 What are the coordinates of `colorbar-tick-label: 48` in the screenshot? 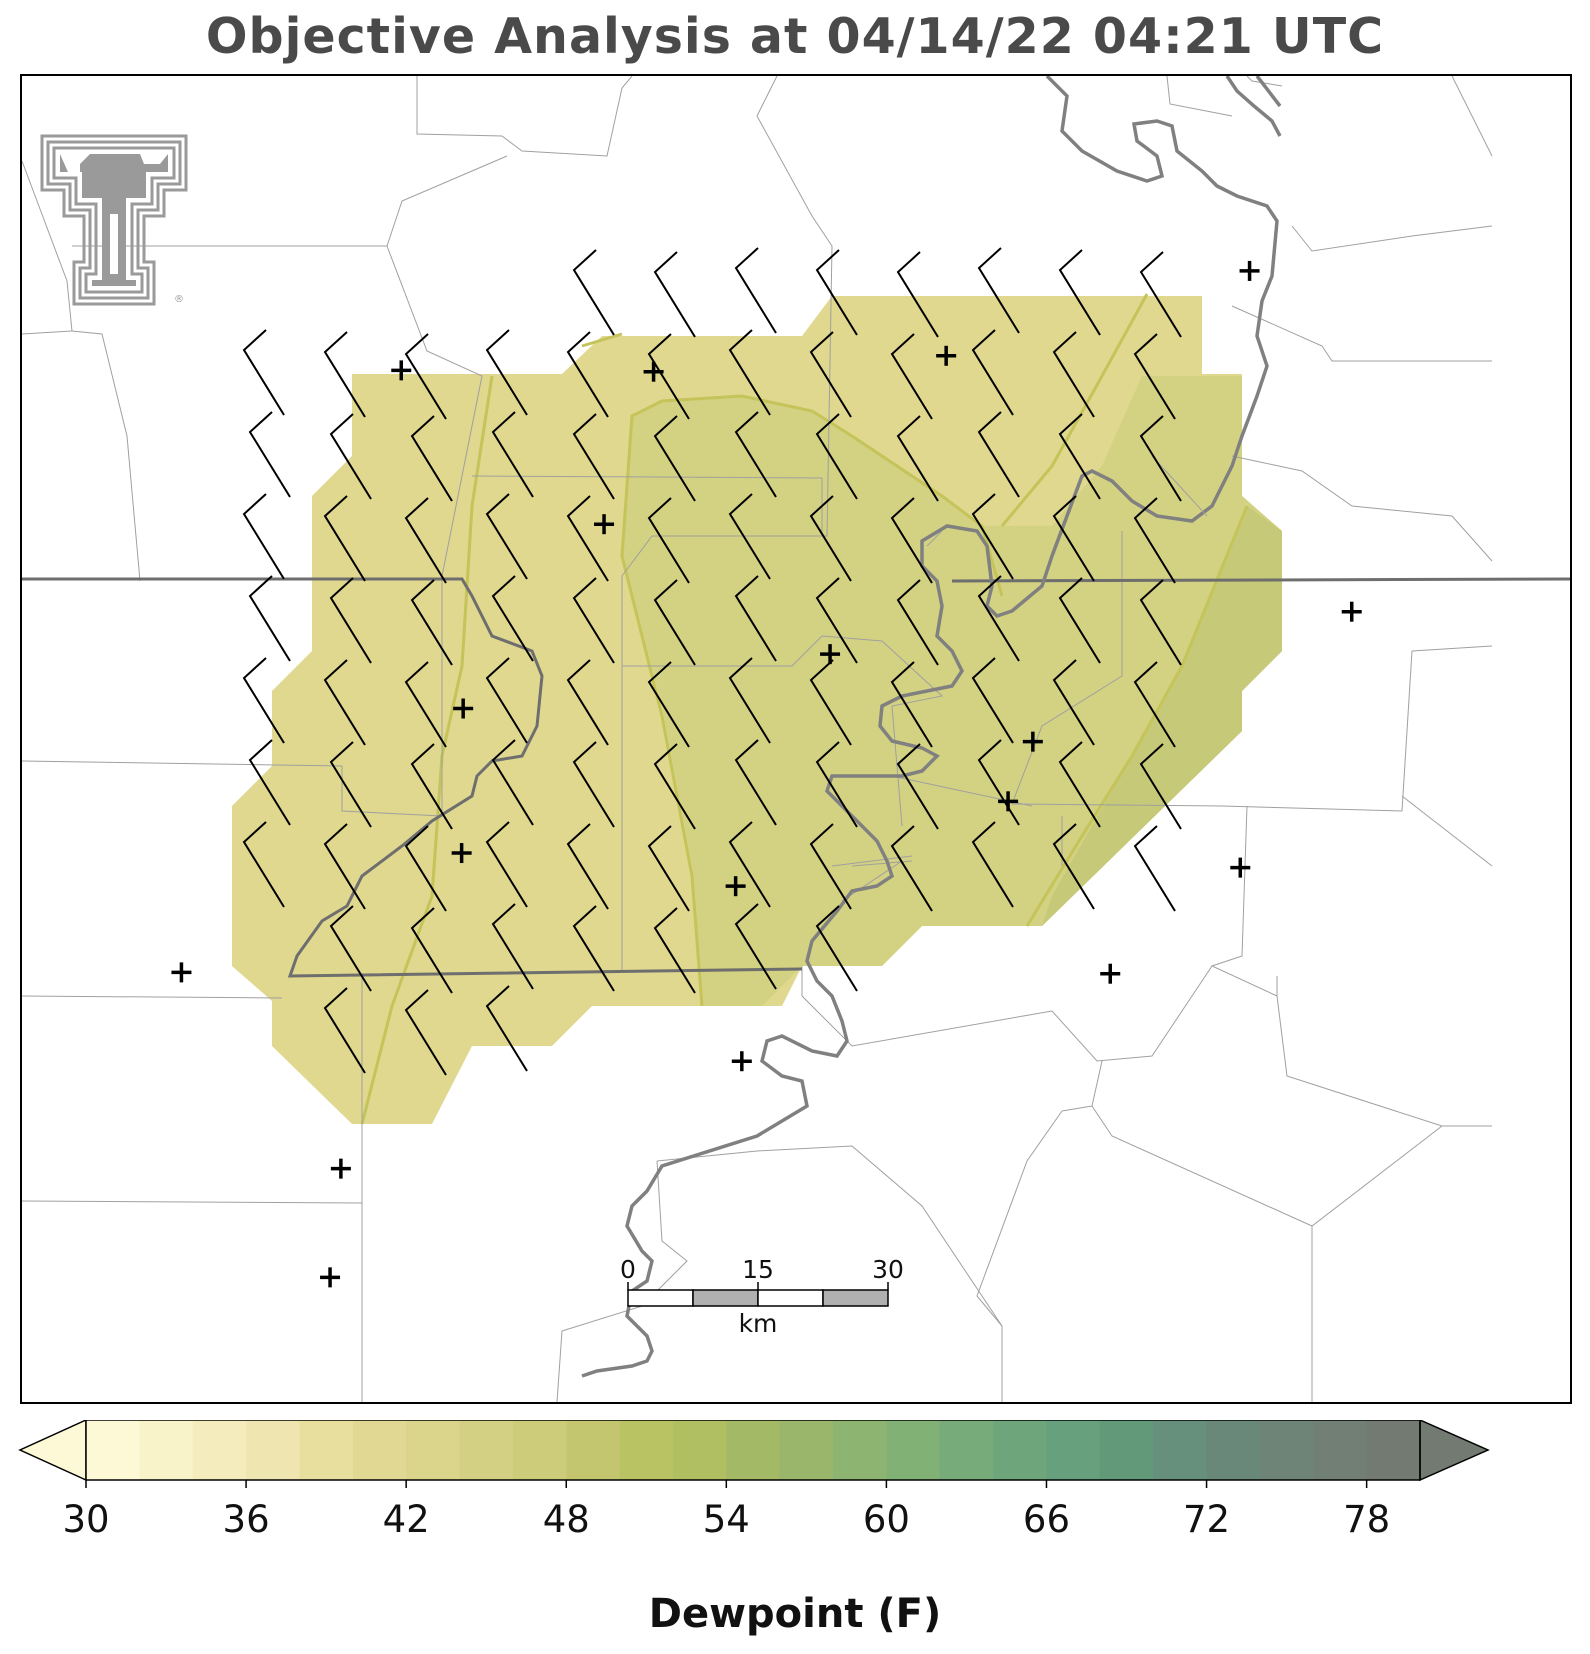 It's located at (566, 1519).